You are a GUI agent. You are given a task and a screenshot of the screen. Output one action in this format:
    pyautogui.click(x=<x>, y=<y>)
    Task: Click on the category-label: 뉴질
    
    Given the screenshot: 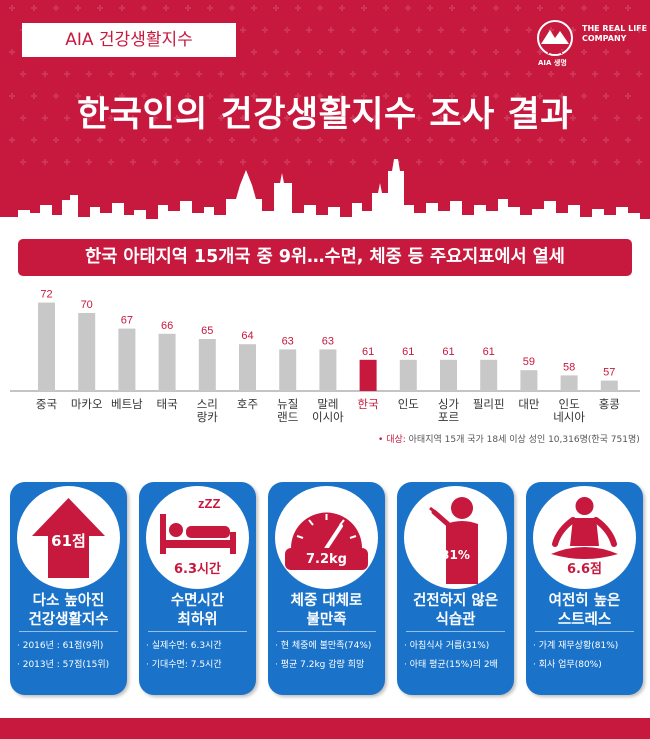 What is the action you would take?
    pyautogui.click(x=287, y=404)
    